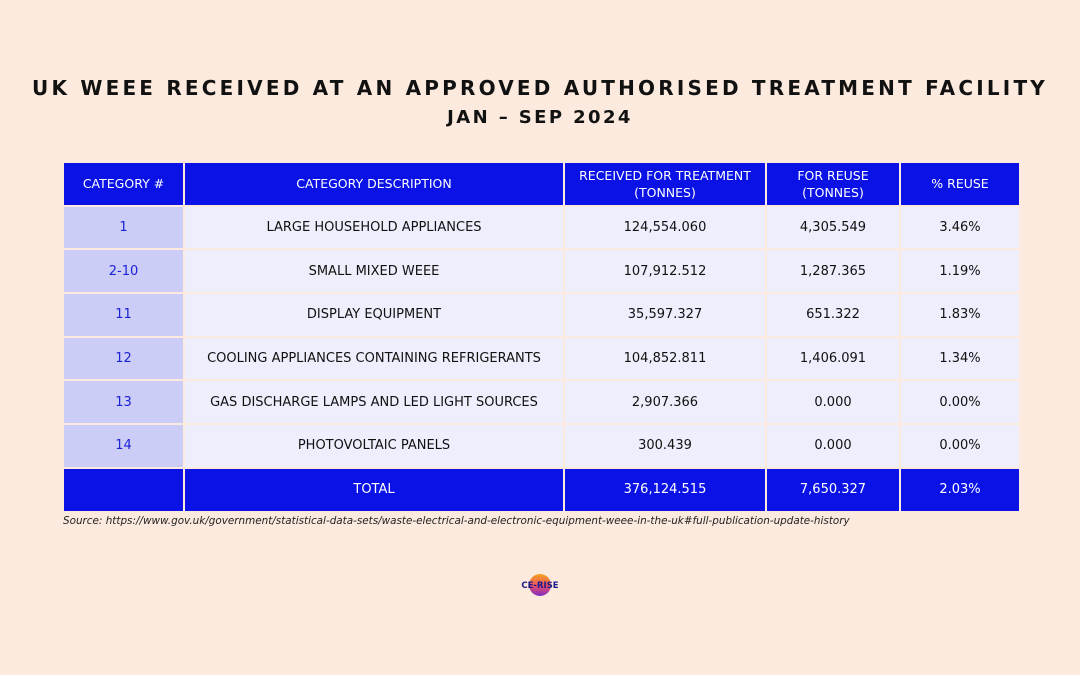 This screenshot has width=1080, height=675. Describe the element at coordinates (833, 271) in the screenshot. I see `reuse-cell: 1,287.365` at that location.